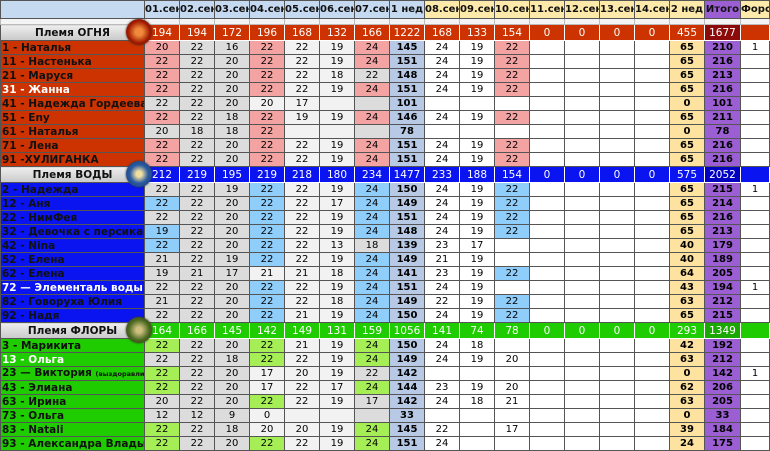 Image resolution: width=770 pixels, height=451 pixels. I want to click on score-cell: 18, so click(337, 273).